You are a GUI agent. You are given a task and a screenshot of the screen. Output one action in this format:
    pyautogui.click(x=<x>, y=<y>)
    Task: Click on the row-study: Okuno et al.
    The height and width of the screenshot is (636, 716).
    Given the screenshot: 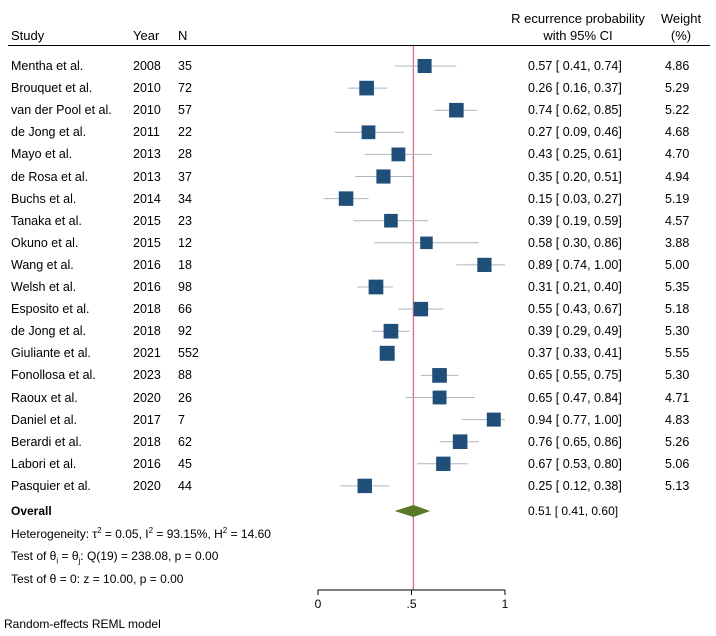 What is the action you would take?
    pyautogui.click(x=45, y=242)
    